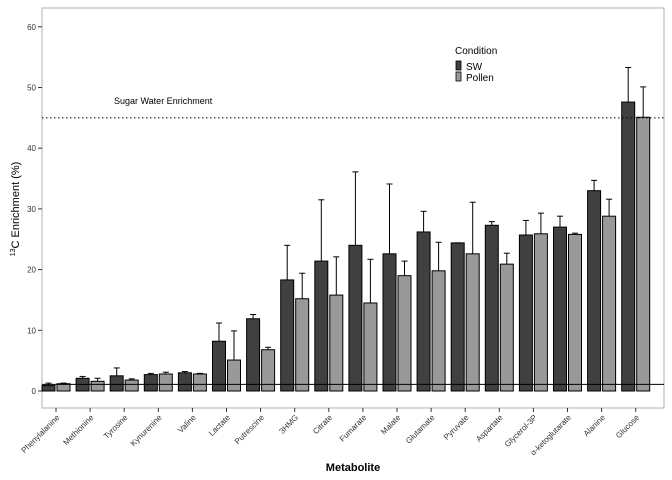 Image resolution: width=672 pixels, height=480 pixels. Describe the element at coordinates (78, 430) in the screenshot. I see `x-tick-label: Methionine` at that location.